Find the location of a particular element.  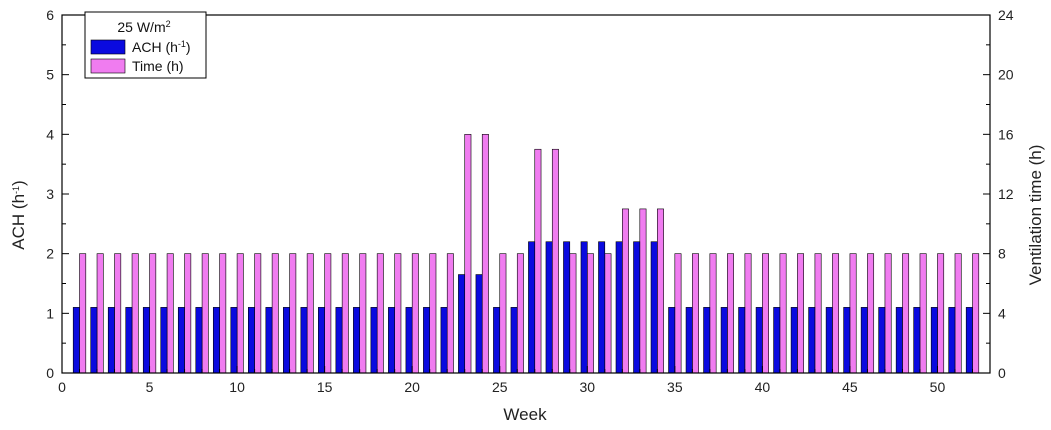

x-tick-label: 25 is located at coordinates (500, 387).